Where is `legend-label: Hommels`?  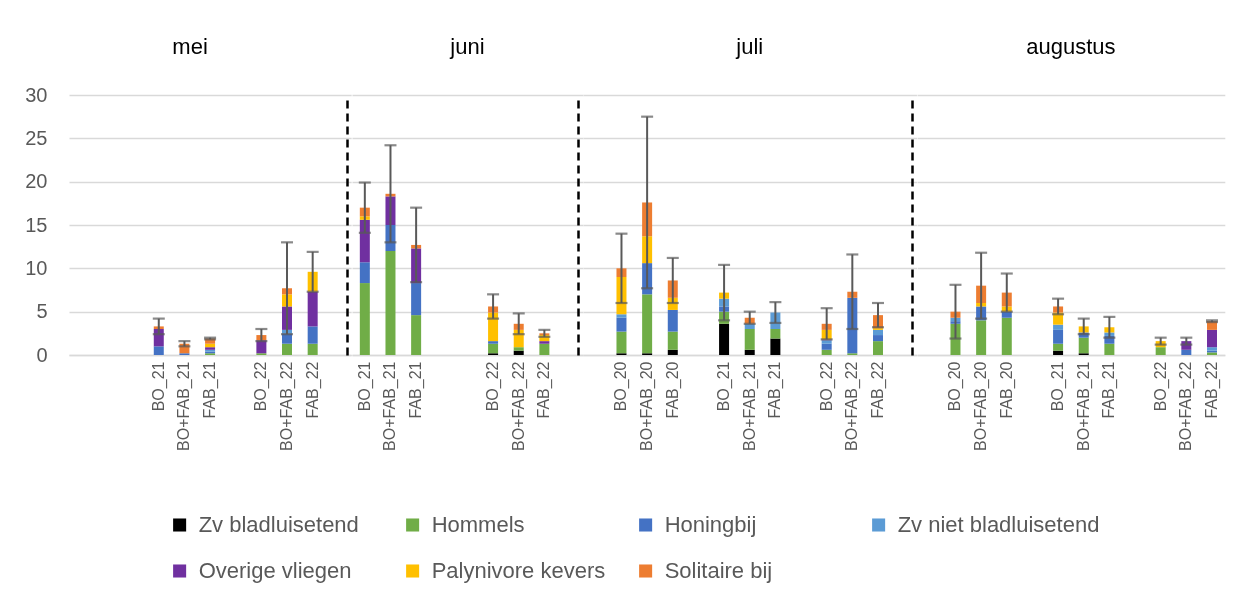
legend-label: Hommels is located at coordinates (478, 524).